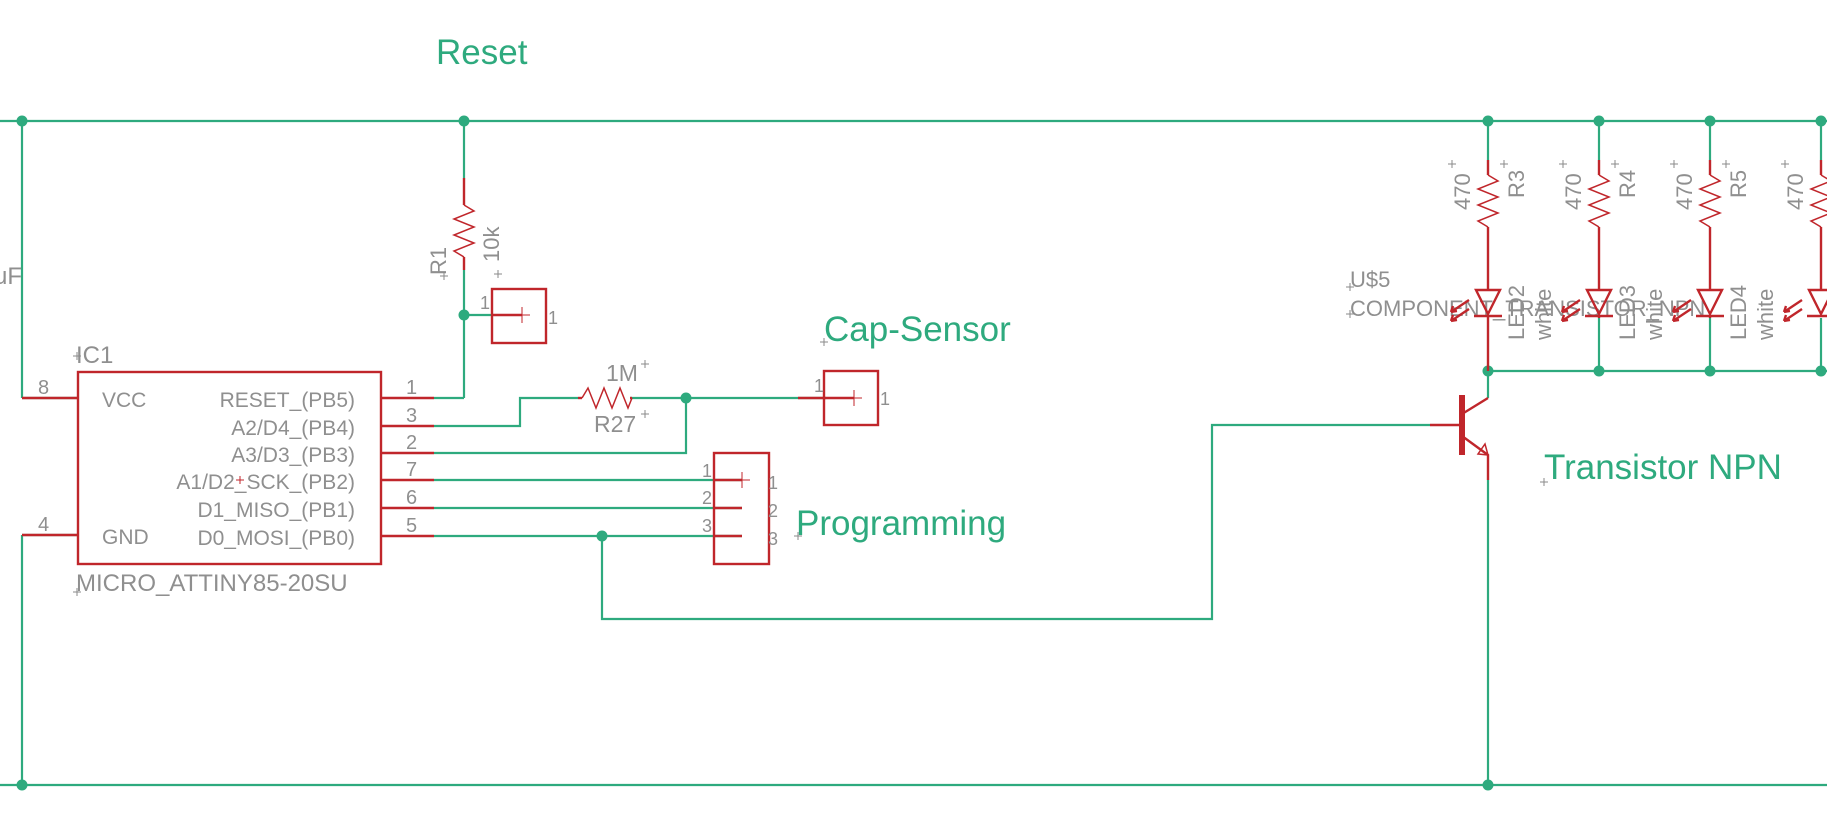 The image size is (1827, 824). Describe the element at coordinates (1483, 449) in the screenshot. I see `transistor-emitter-arrow` at that location.